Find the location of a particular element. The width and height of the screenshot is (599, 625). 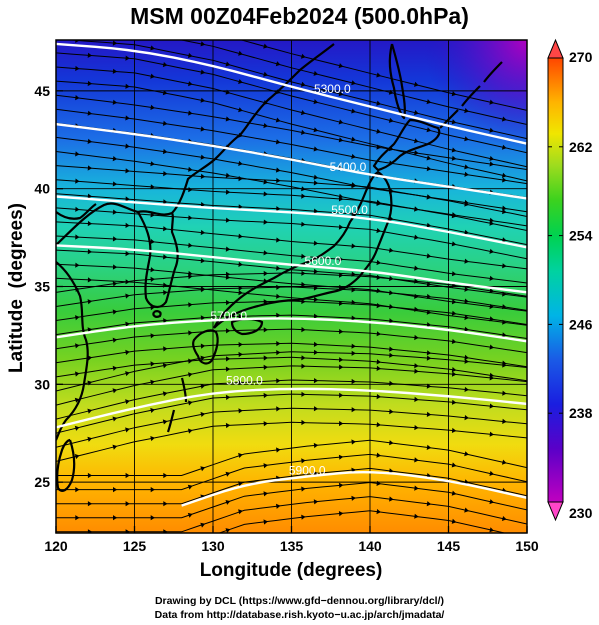

contour-label-5700.0: 5700.0 is located at coordinates (228, 316).